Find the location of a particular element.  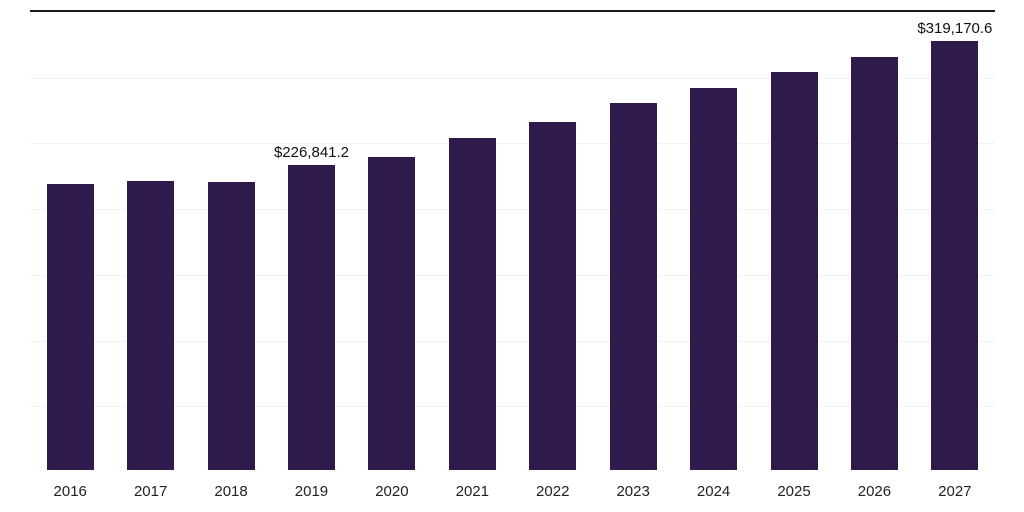

x-axis-label: 2024 is located at coordinates (713, 491).